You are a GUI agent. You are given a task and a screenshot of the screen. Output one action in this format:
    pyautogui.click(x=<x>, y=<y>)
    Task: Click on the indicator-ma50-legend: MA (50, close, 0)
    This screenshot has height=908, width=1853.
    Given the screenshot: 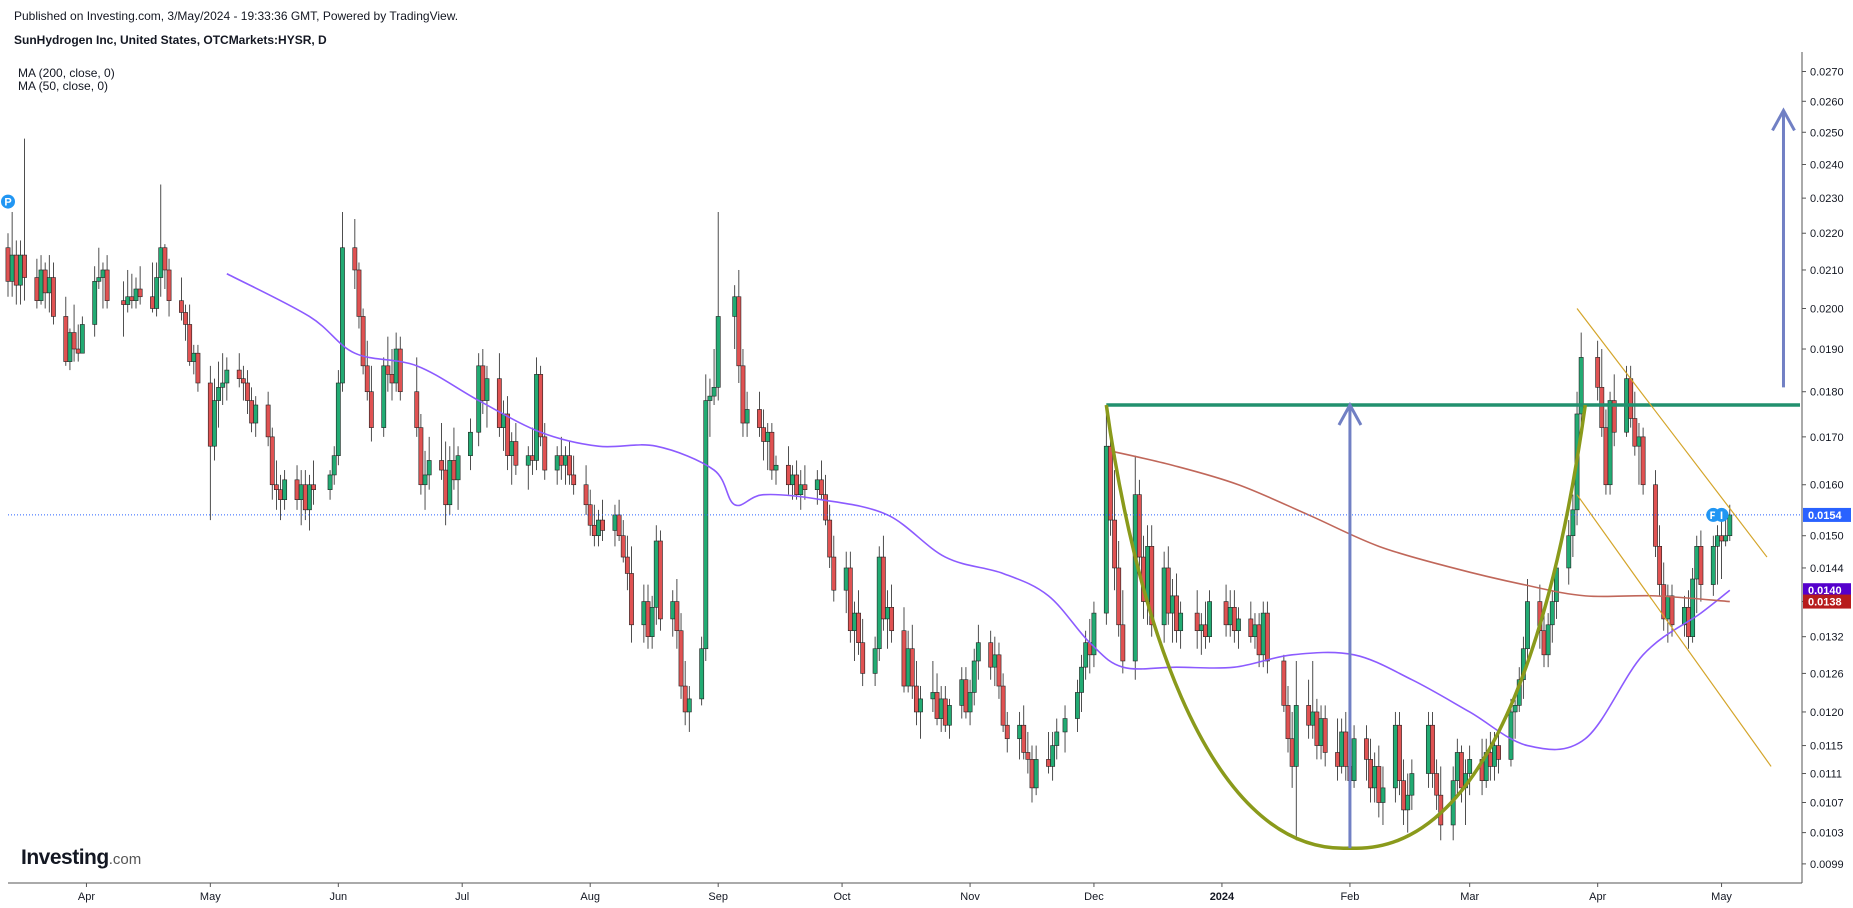 What is the action you would take?
    pyautogui.click(x=63, y=86)
    